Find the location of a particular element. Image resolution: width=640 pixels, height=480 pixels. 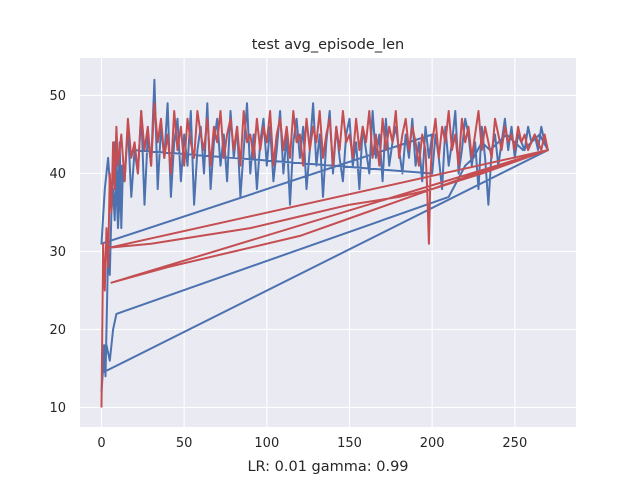

chart-title: test avg_episode_len is located at coordinates (328, 45).